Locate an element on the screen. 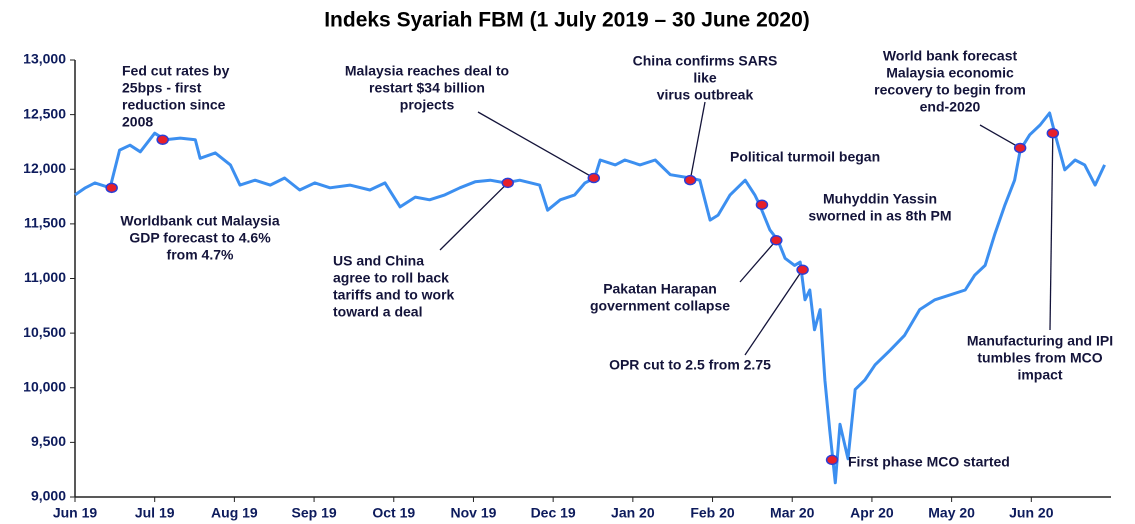  y-tick-label: 10,000 is located at coordinates (44, 386).